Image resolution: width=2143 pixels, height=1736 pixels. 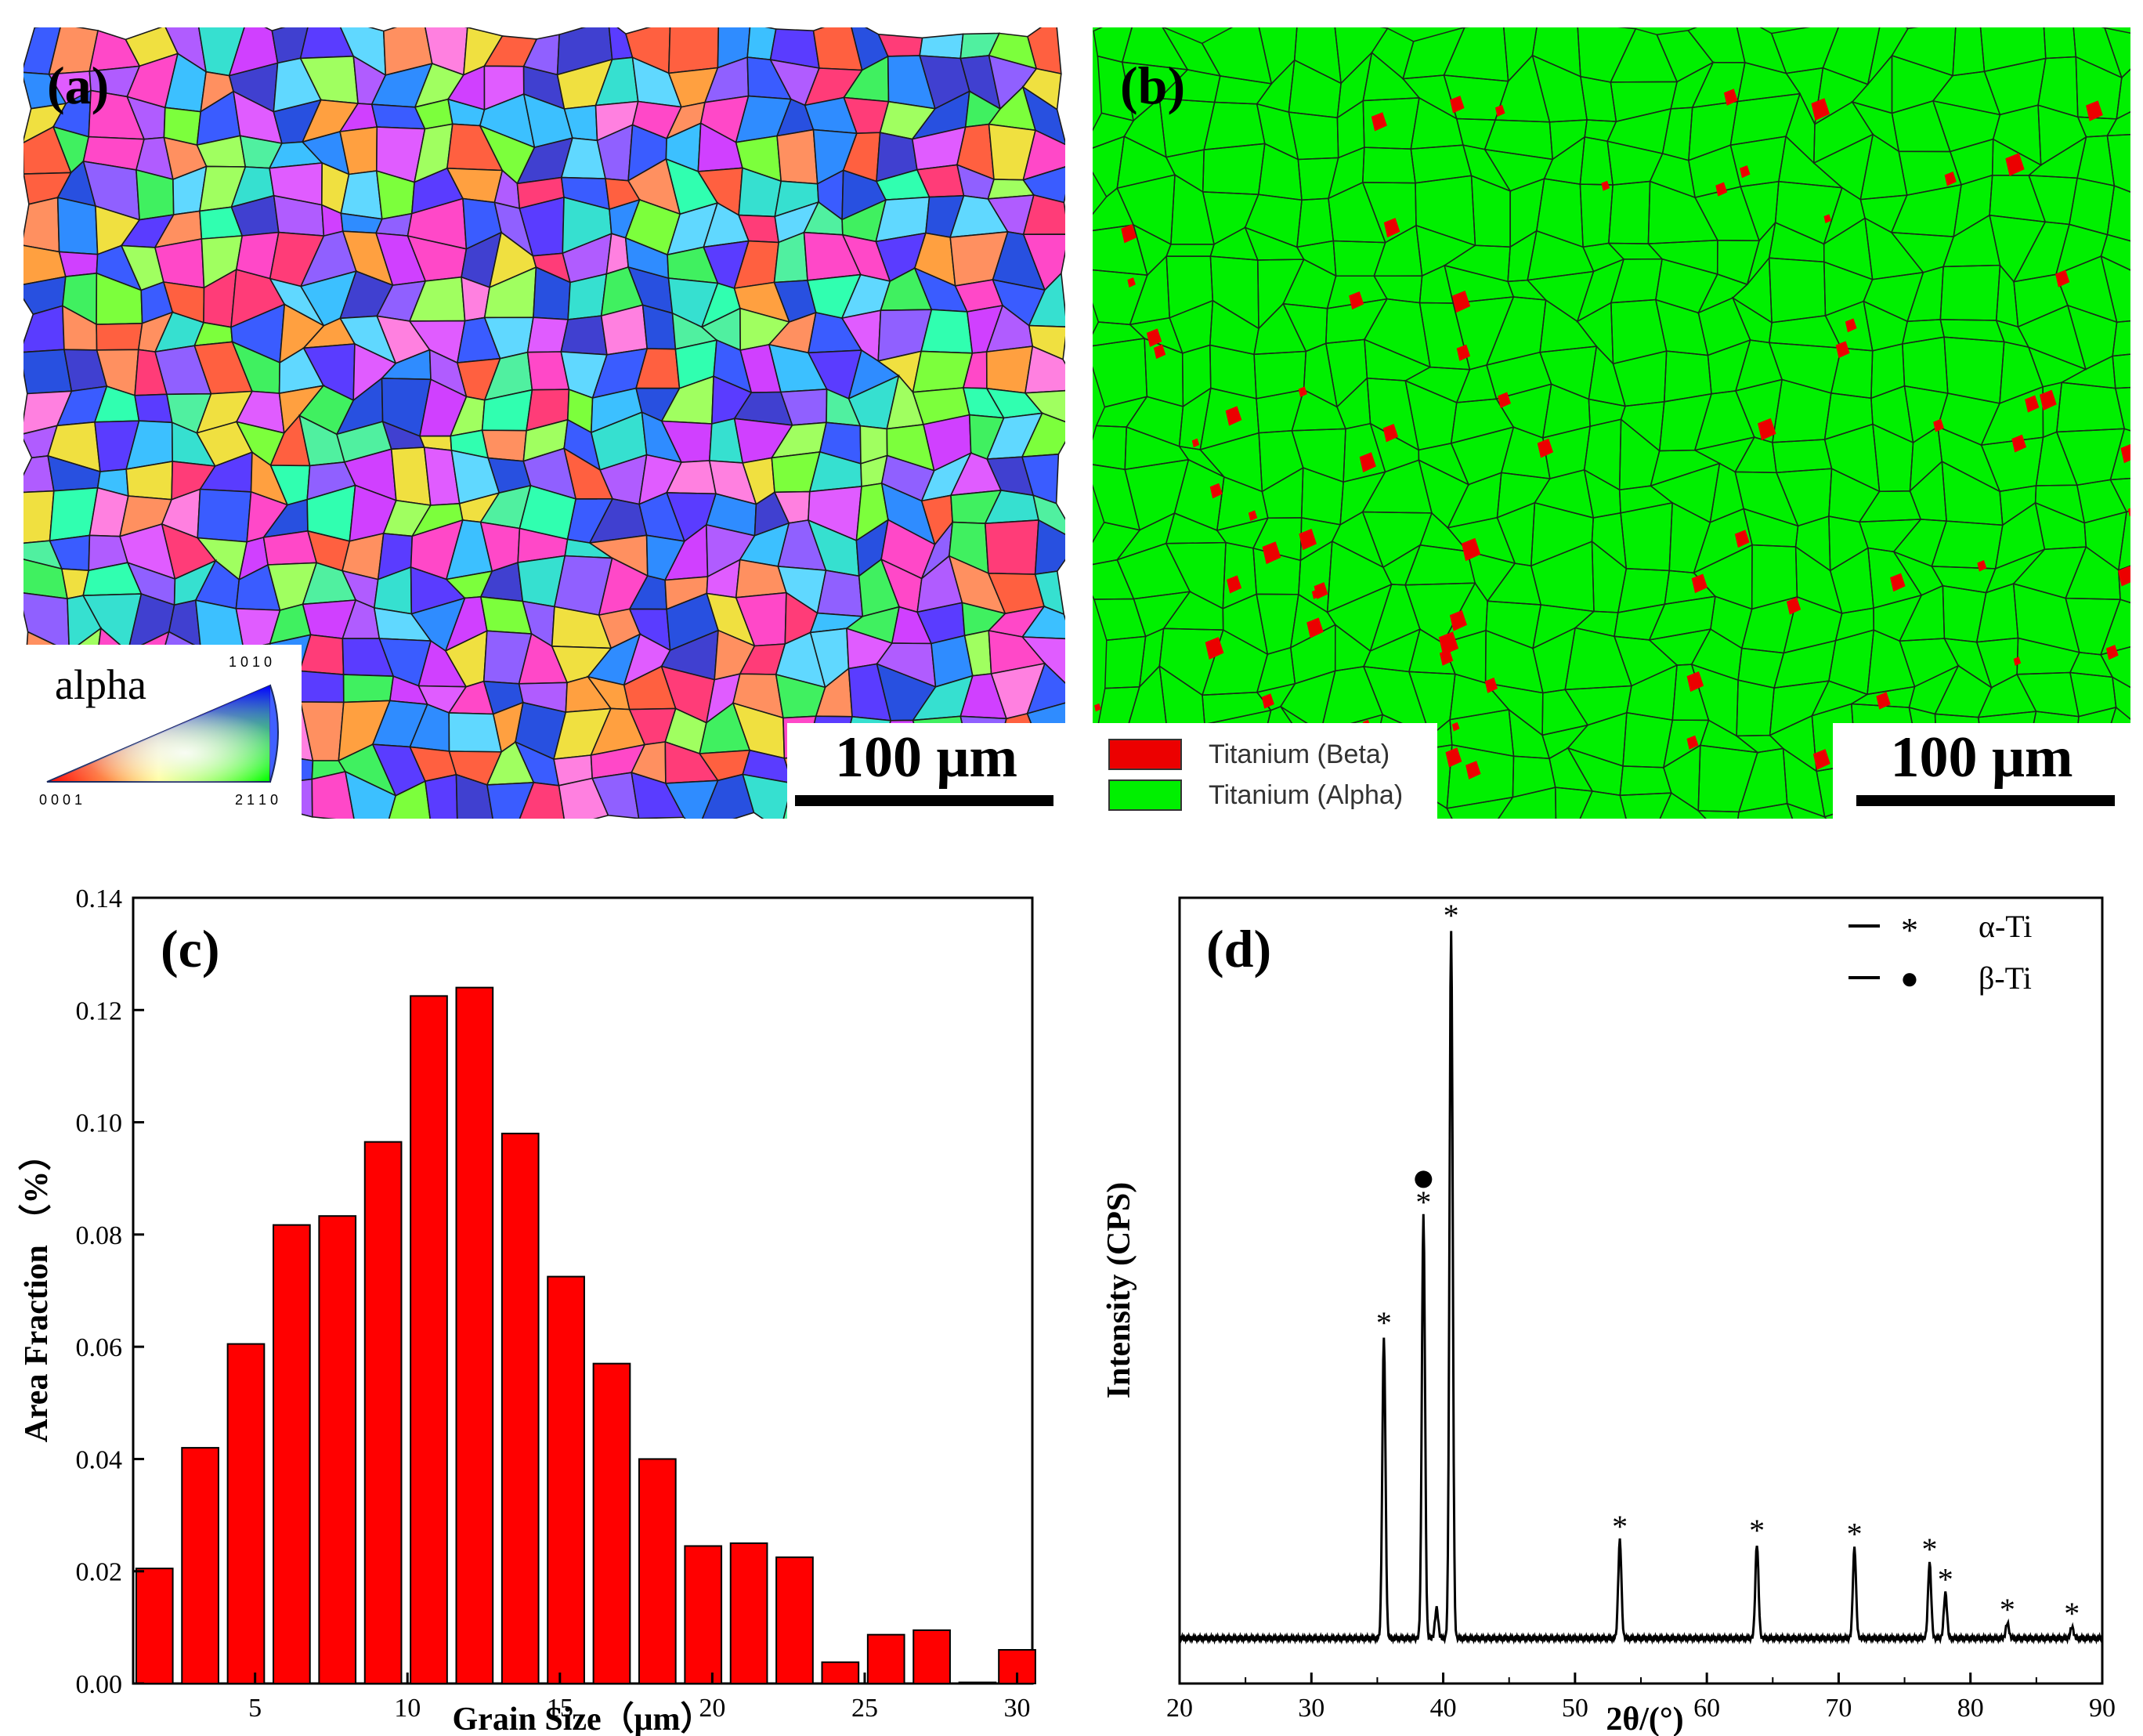 What do you see at coordinates (924, 800) in the screenshot?
I see `scale-bar-a` at bounding box center [924, 800].